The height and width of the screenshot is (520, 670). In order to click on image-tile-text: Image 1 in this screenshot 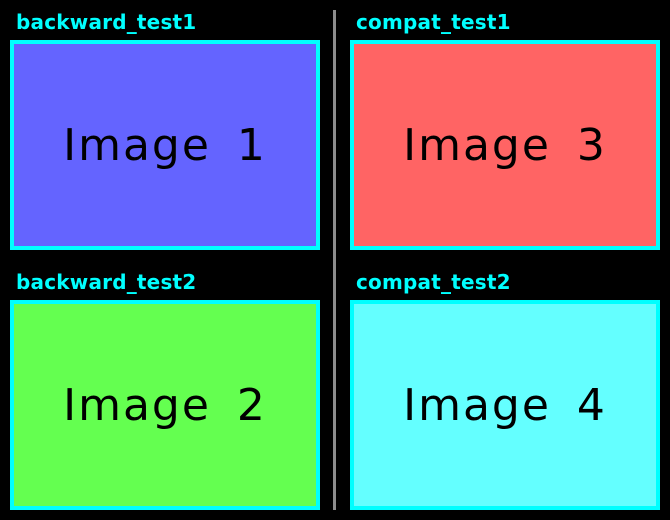, I will do `click(165, 145)`.